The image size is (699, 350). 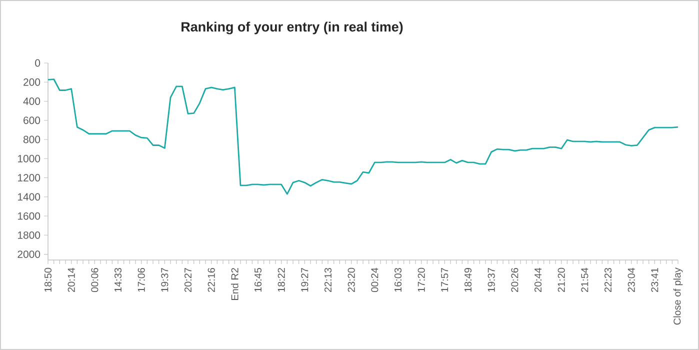 What do you see at coordinates (584, 280) in the screenshot?
I see `x-tick-label: 21:54` at bounding box center [584, 280].